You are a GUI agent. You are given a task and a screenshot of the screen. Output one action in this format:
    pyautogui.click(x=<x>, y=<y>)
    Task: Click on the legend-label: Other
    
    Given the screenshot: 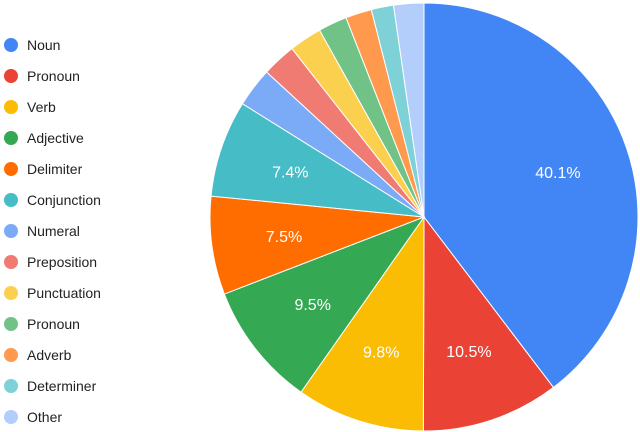 What is the action you would take?
    pyautogui.click(x=44, y=417)
    